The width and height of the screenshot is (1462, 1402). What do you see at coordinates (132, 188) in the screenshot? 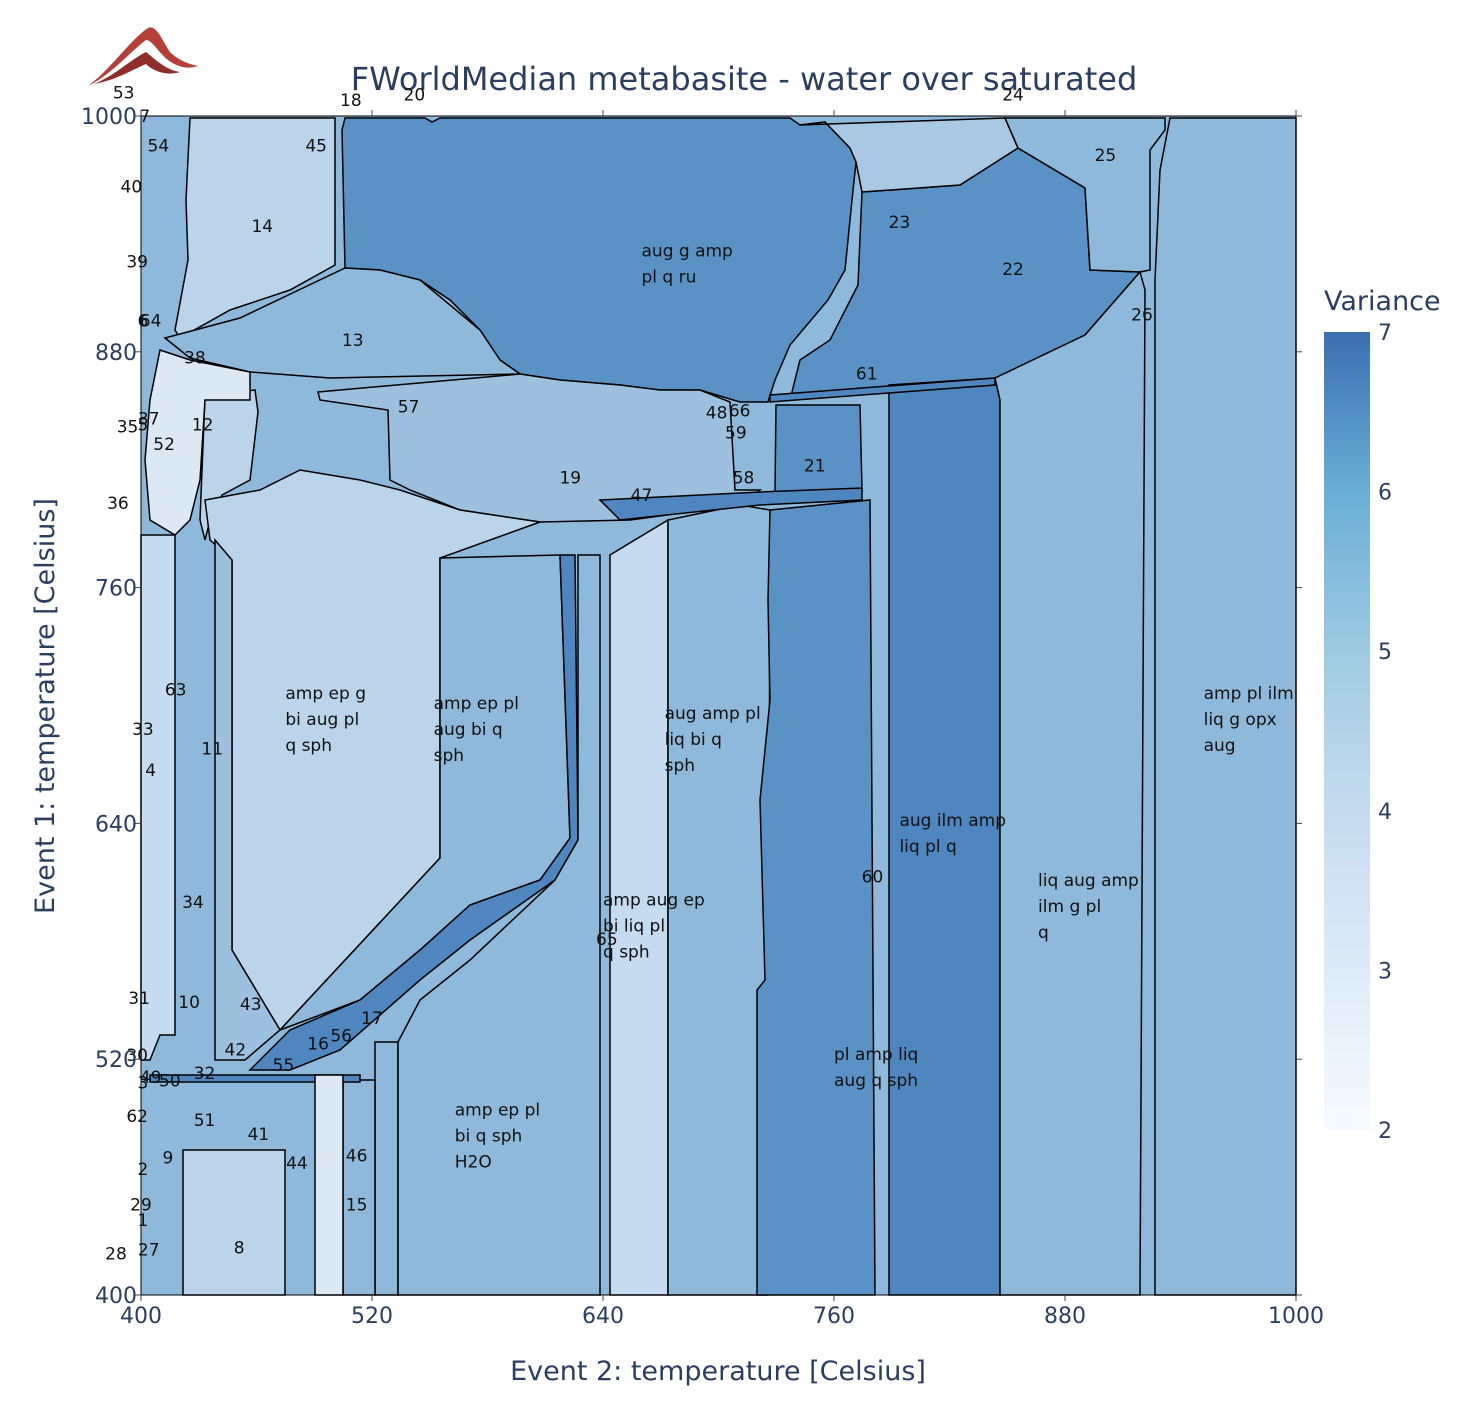
I see `numbered-label: 40` at bounding box center [132, 188].